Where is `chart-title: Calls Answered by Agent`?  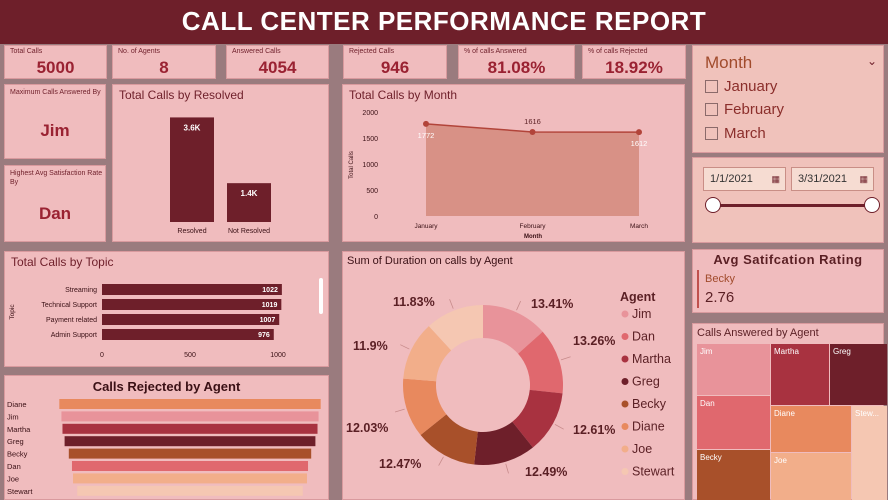
chart-title: Calls Answered by Agent is located at coordinates (758, 333).